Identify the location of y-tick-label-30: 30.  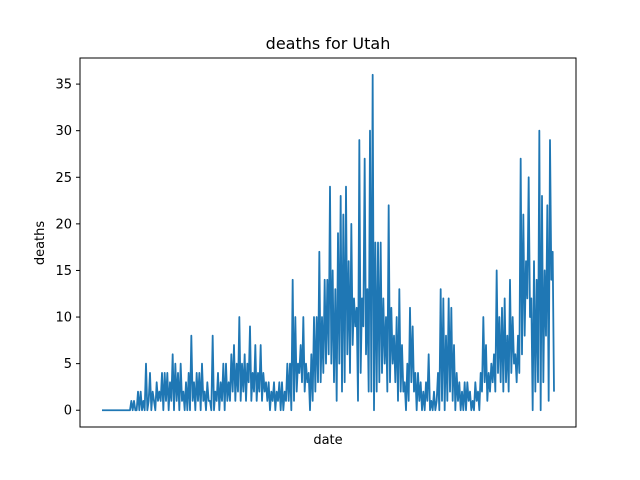
(63, 131).